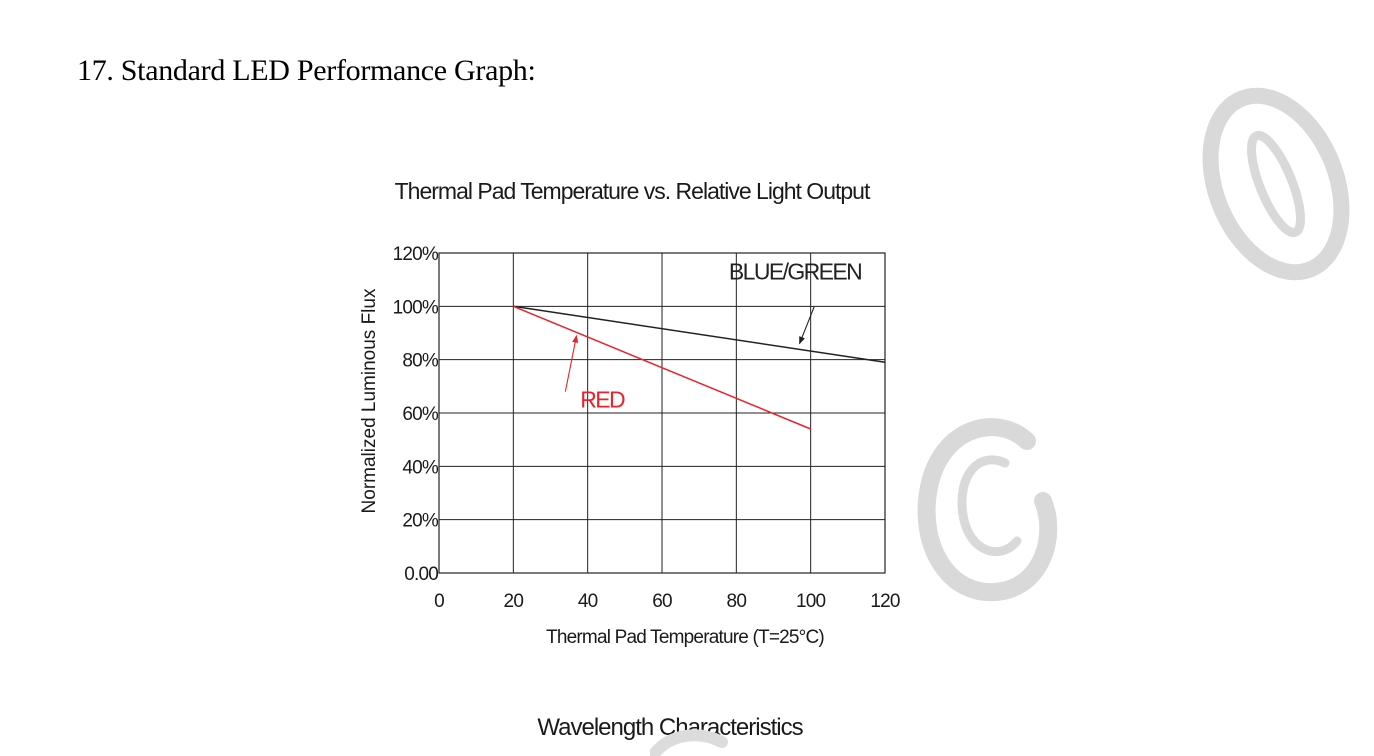 The width and height of the screenshot is (1374, 756). Describe the element at coordinates (689, 742) in the screenshot. I see `watermark-fragment` at that location.